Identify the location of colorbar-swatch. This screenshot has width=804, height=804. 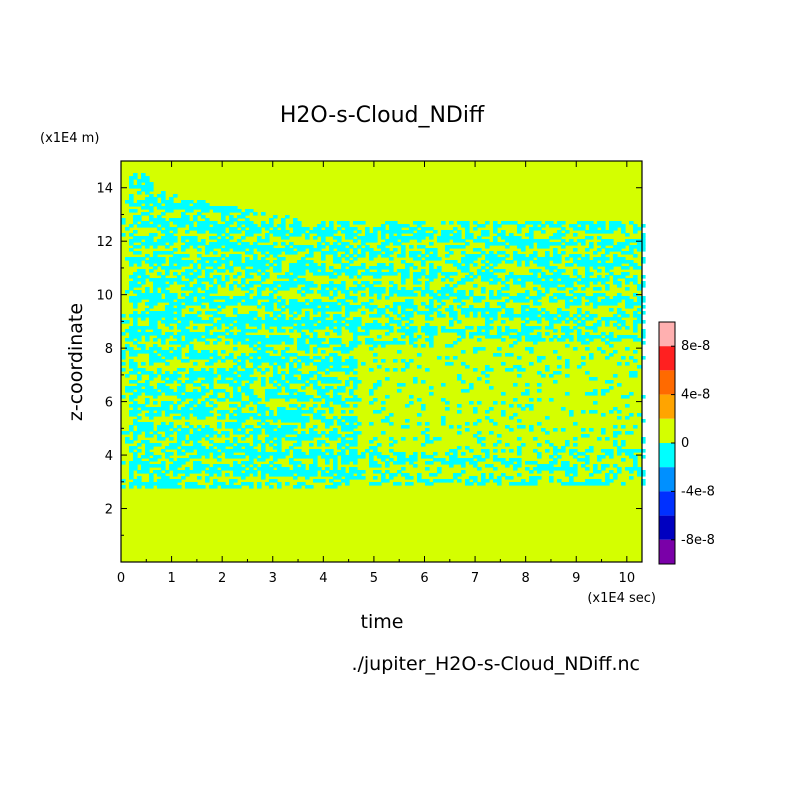
(667, 503).